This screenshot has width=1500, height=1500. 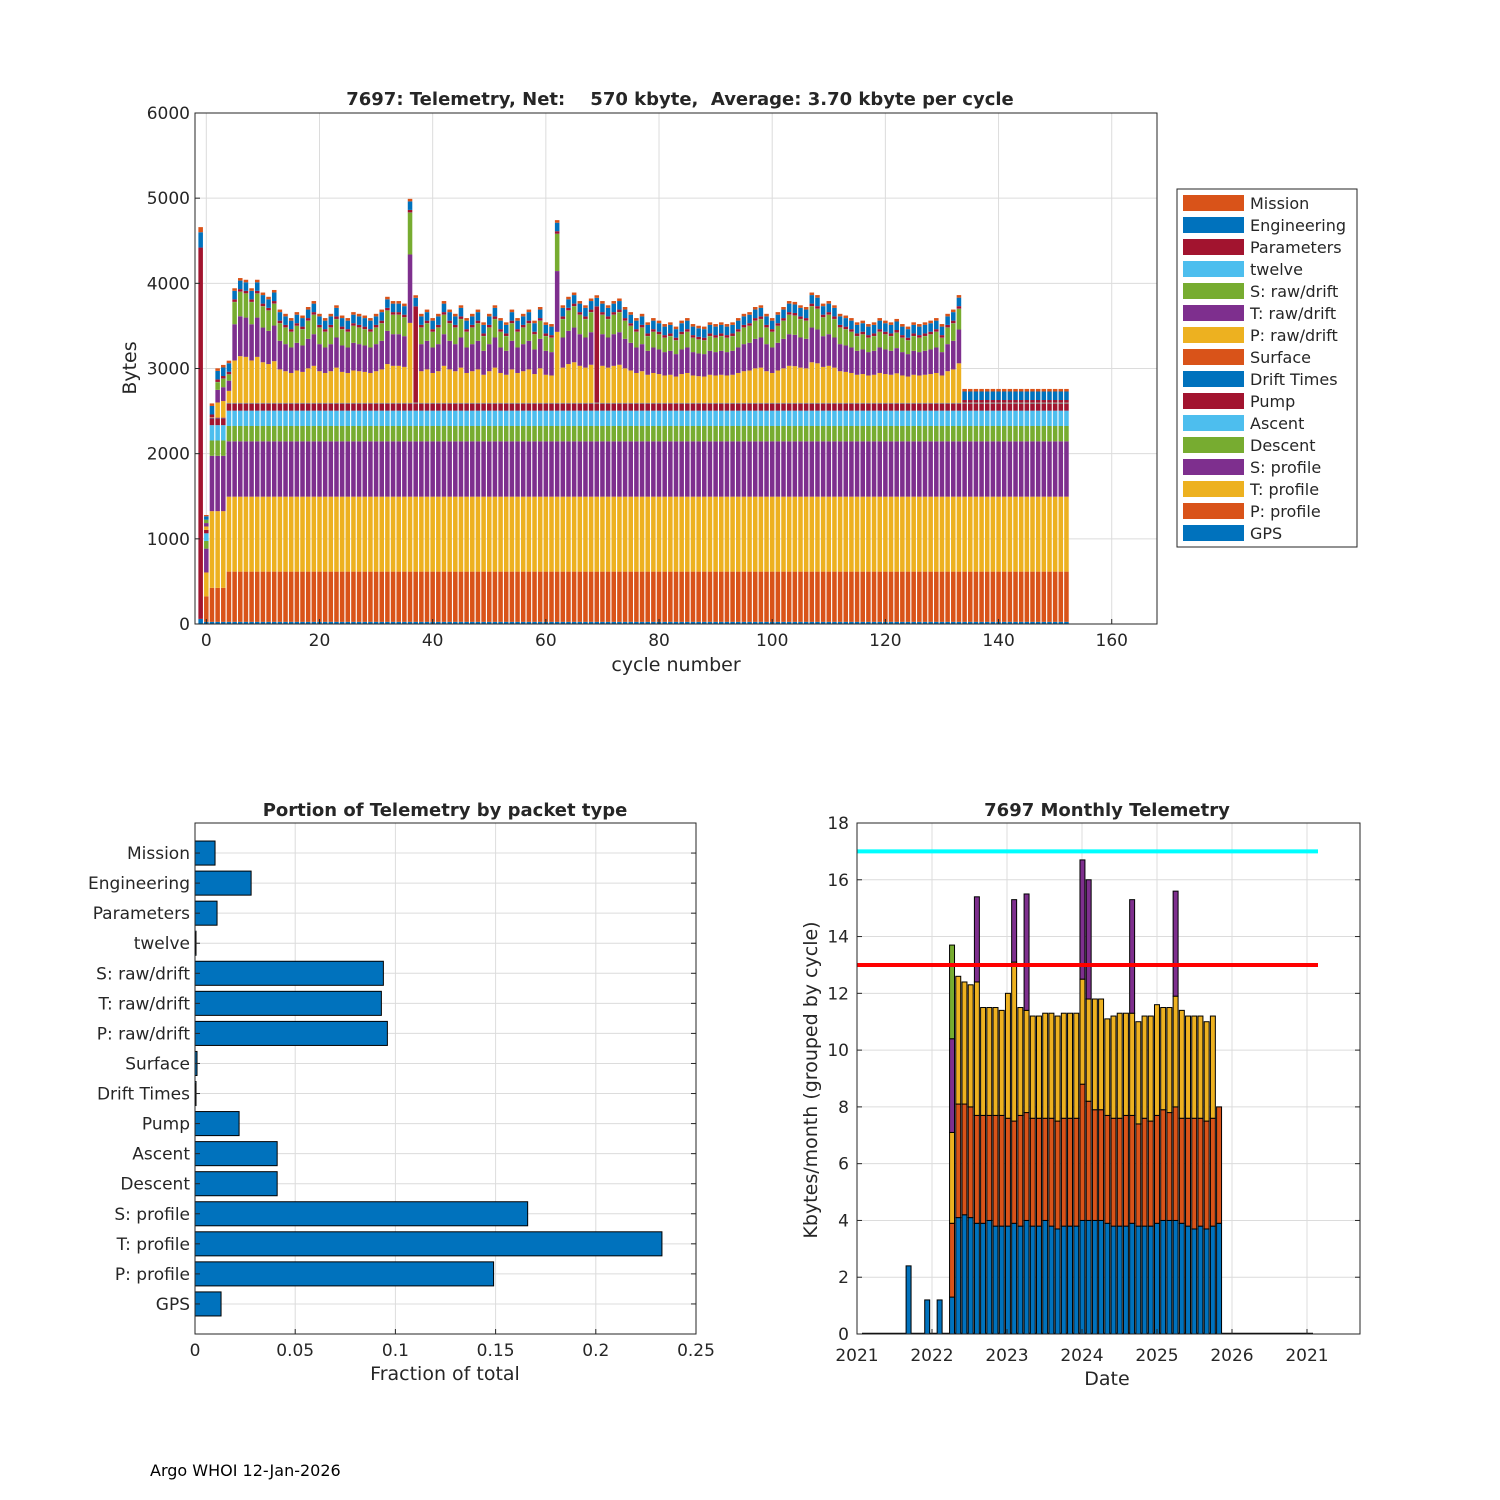 I want to click on bl-x-tick-label: 0.25, so click(x=696, y=1351).